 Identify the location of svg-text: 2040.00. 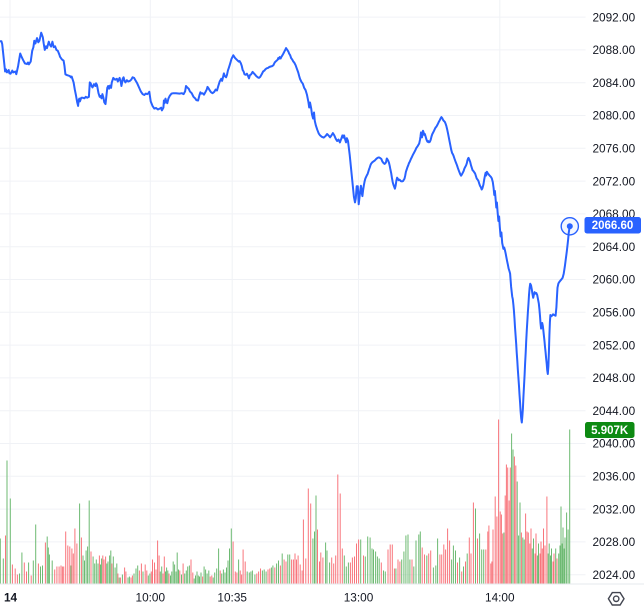
(614, 444).